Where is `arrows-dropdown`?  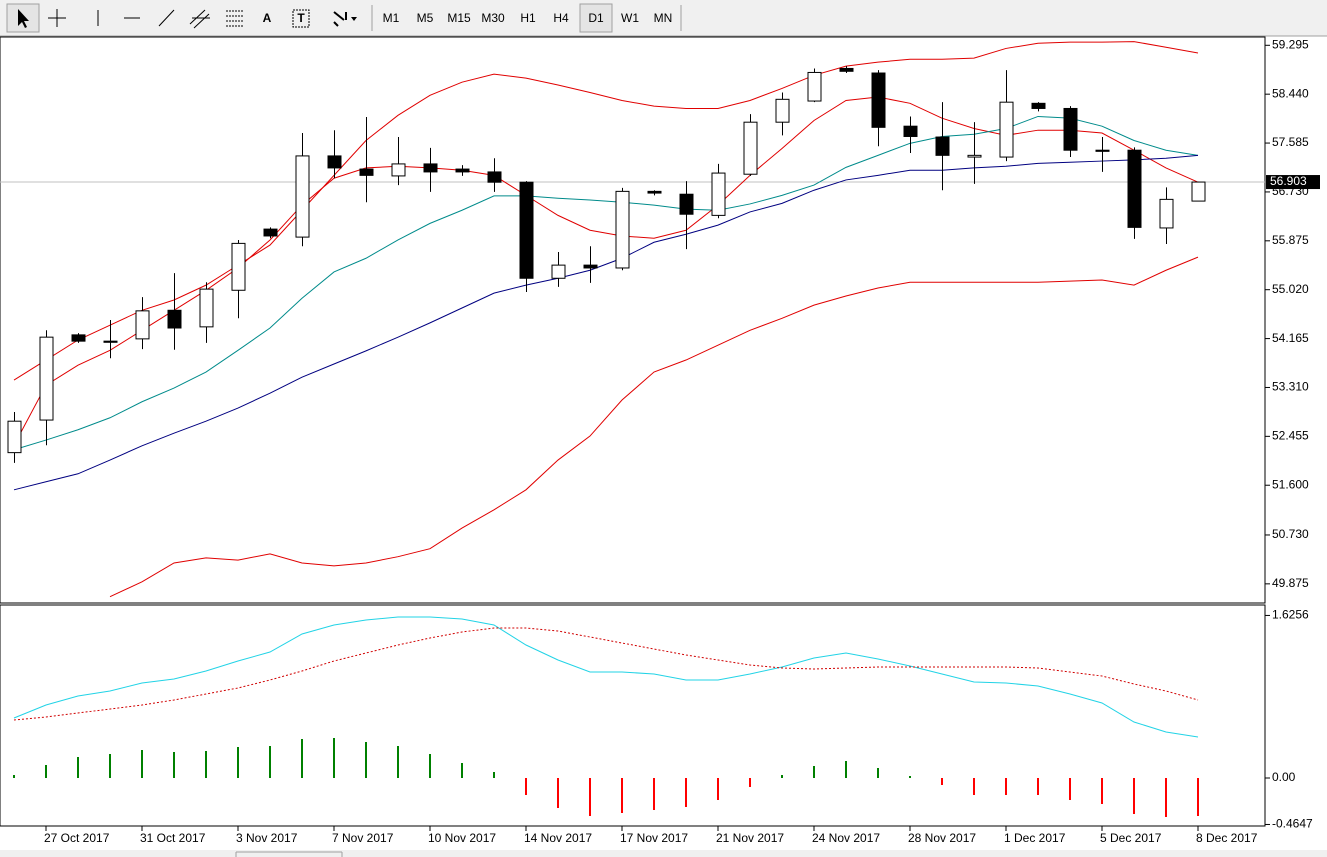
arrows-dropdown is located at coordinates (354, 19).